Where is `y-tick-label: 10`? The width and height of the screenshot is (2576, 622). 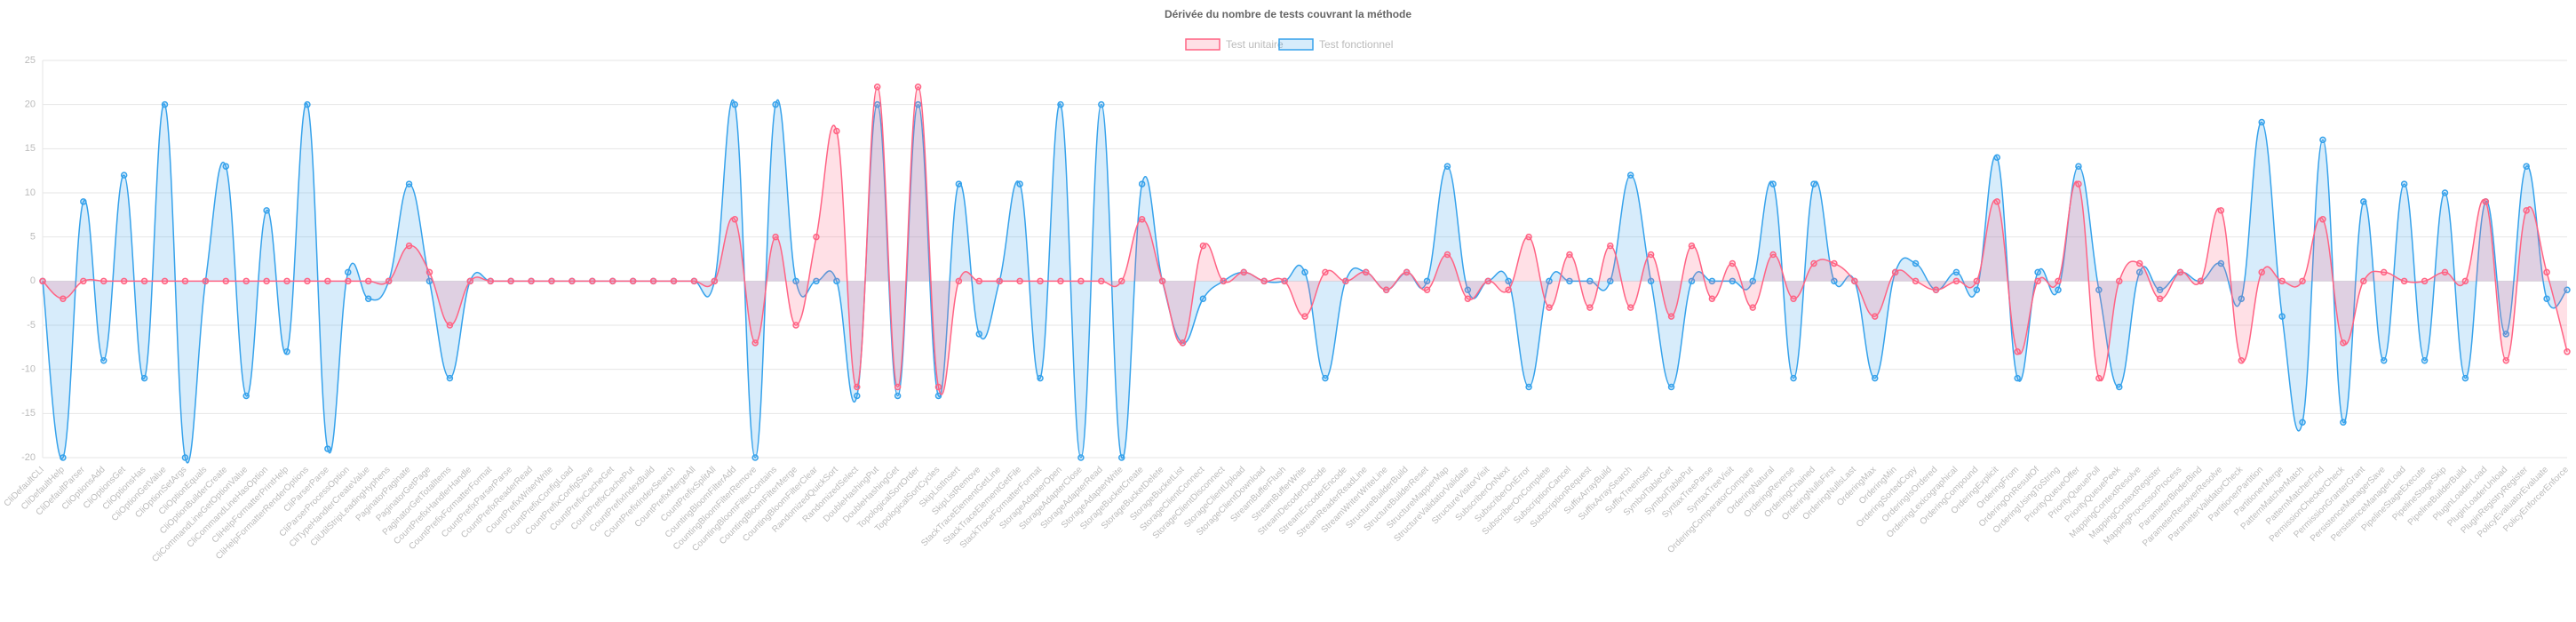
y-tick-label: 10 is located at coordinates (30, 192).